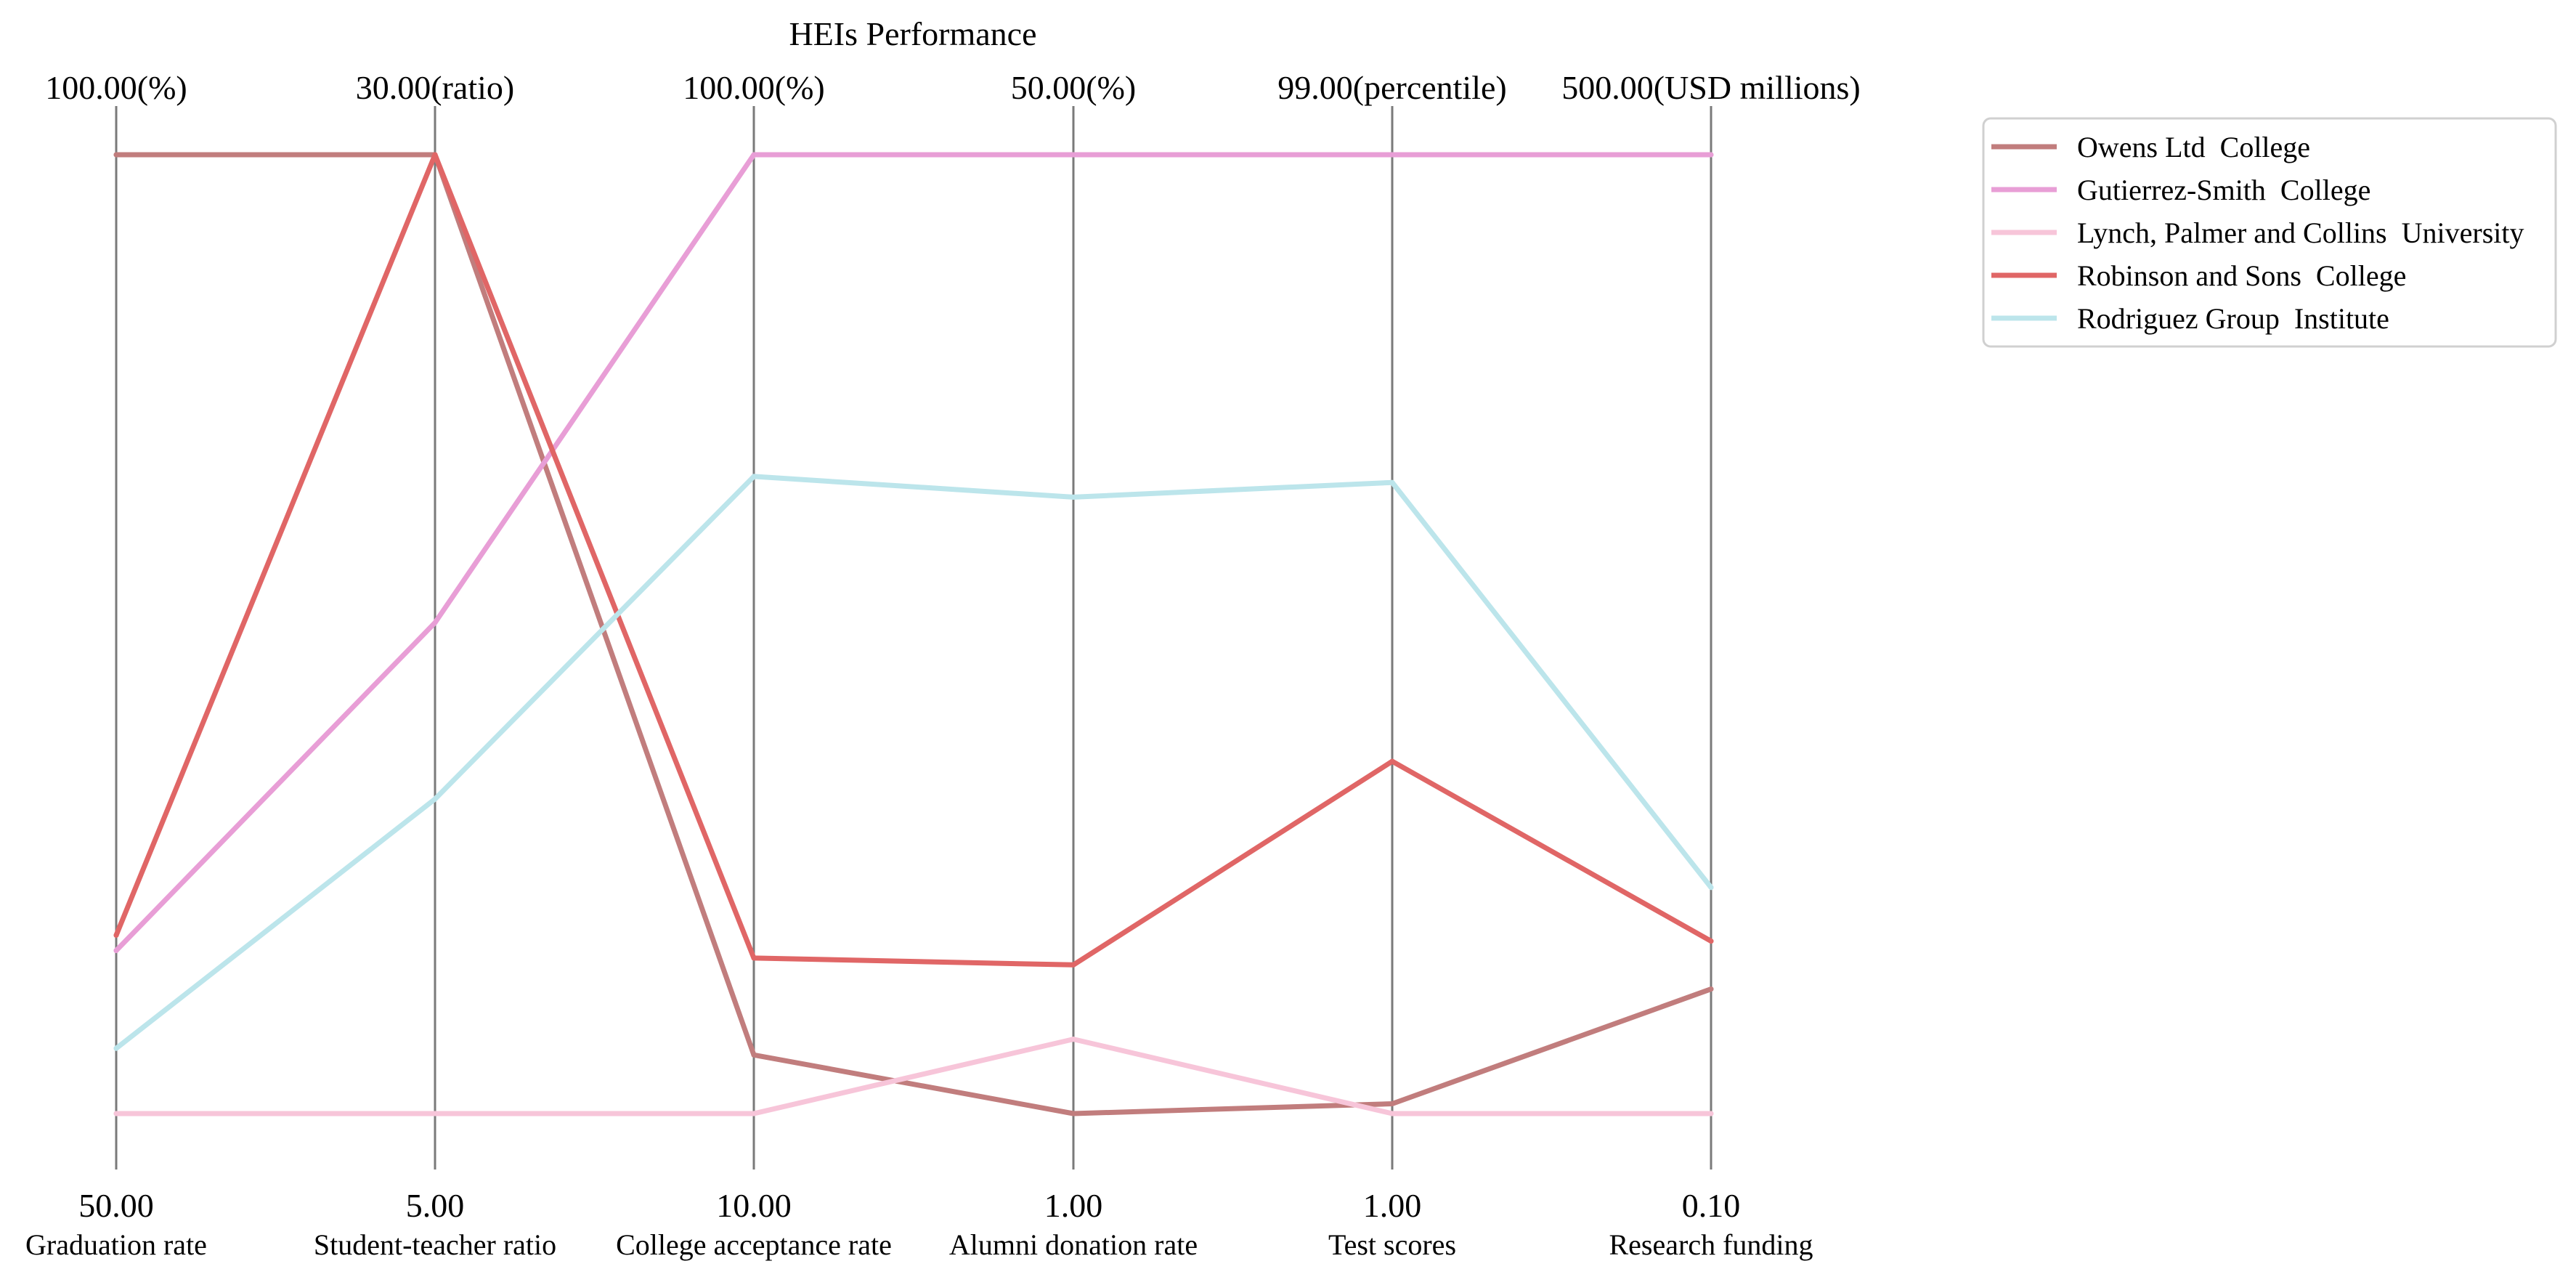  I want to click on axis-name-label: College acceptance rate, so click(754, 1244).